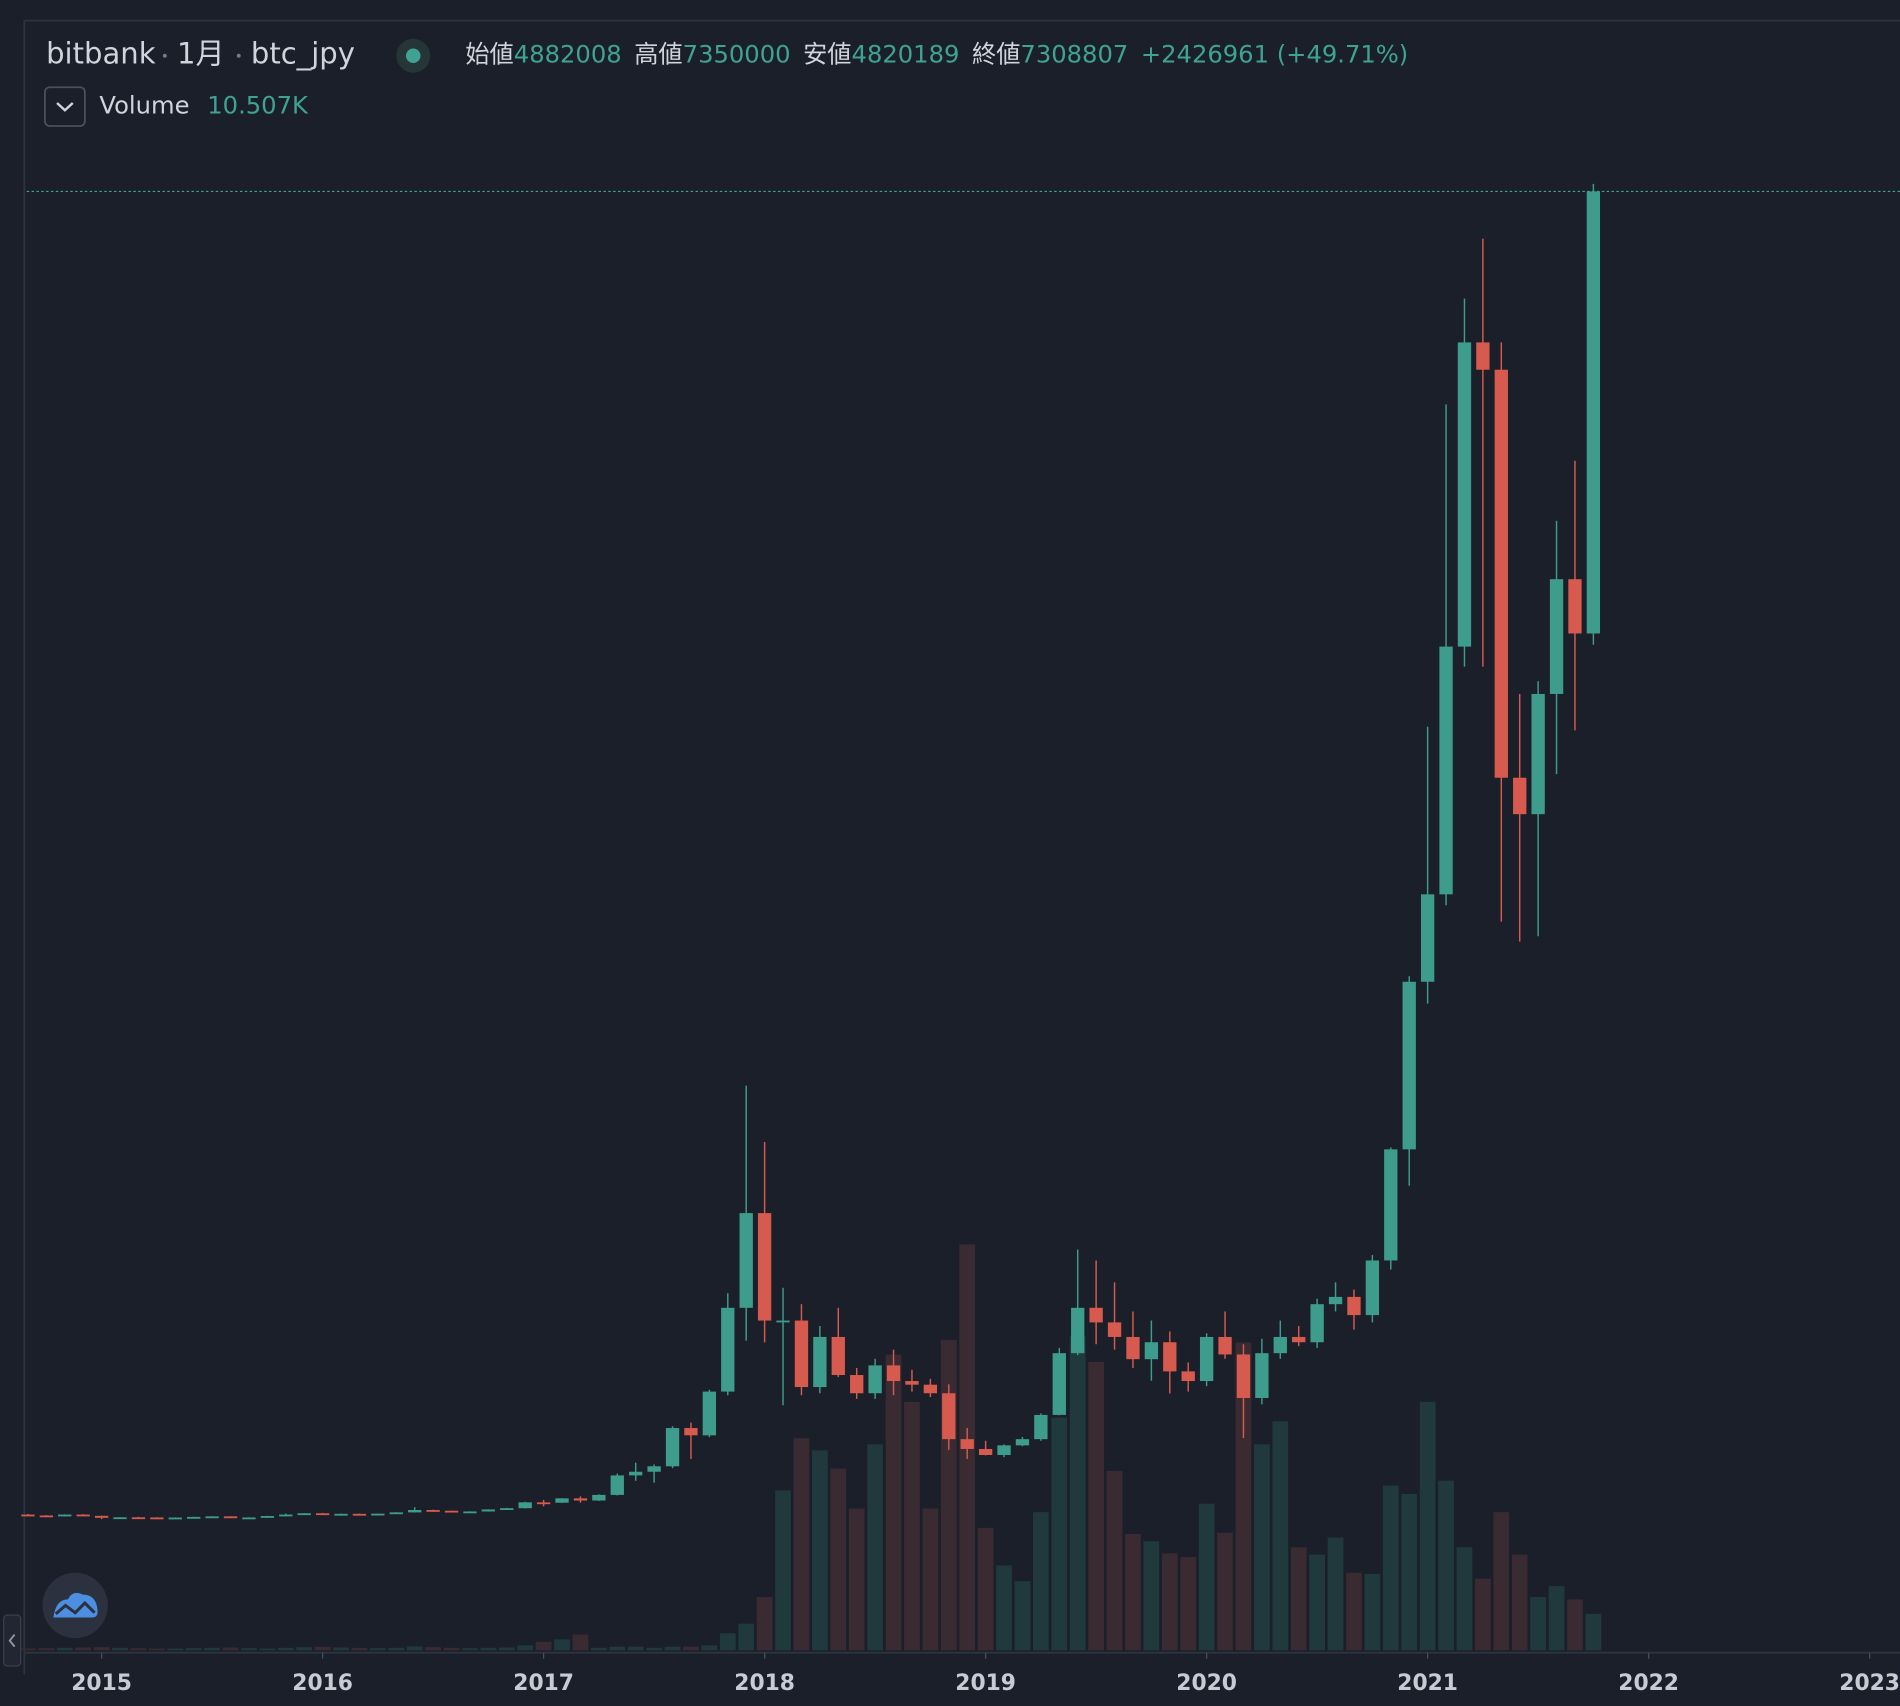 The height and width of the screenshot is (1706, 1900). I want to click on close-value: 7308807, so click(1074, 55).